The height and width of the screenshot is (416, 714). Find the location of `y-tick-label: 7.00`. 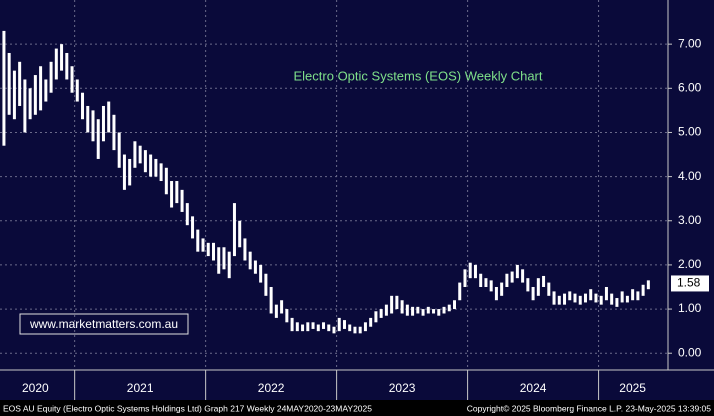

y-tick-label: 7.00 is located at coordinates (690, 43).